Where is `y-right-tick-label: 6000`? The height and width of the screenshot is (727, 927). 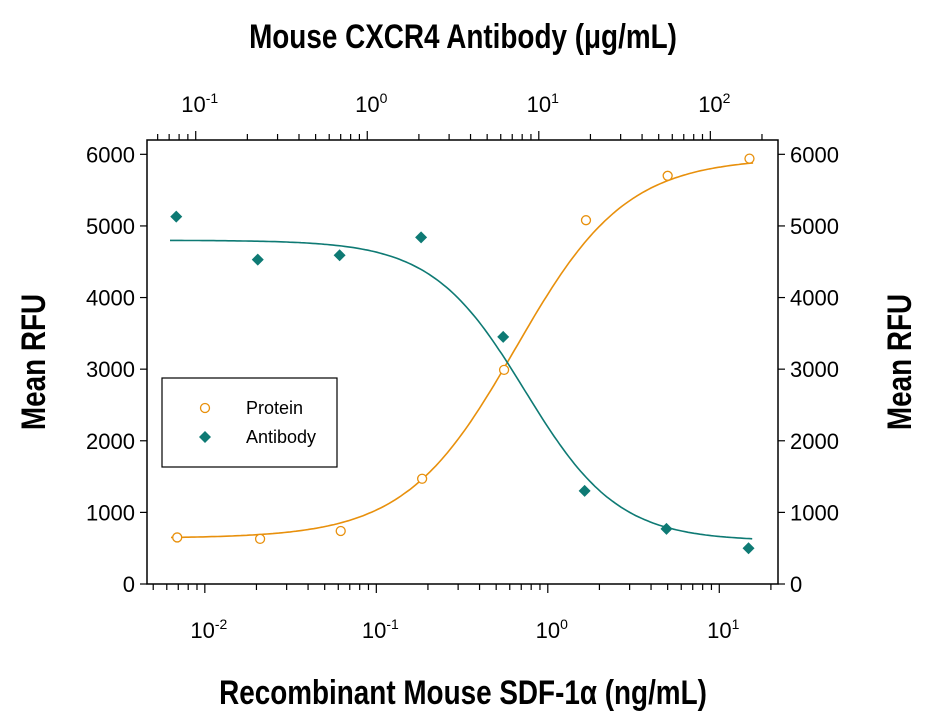 y-right-tick-label: 6000 is located at coordinates (814, 154).